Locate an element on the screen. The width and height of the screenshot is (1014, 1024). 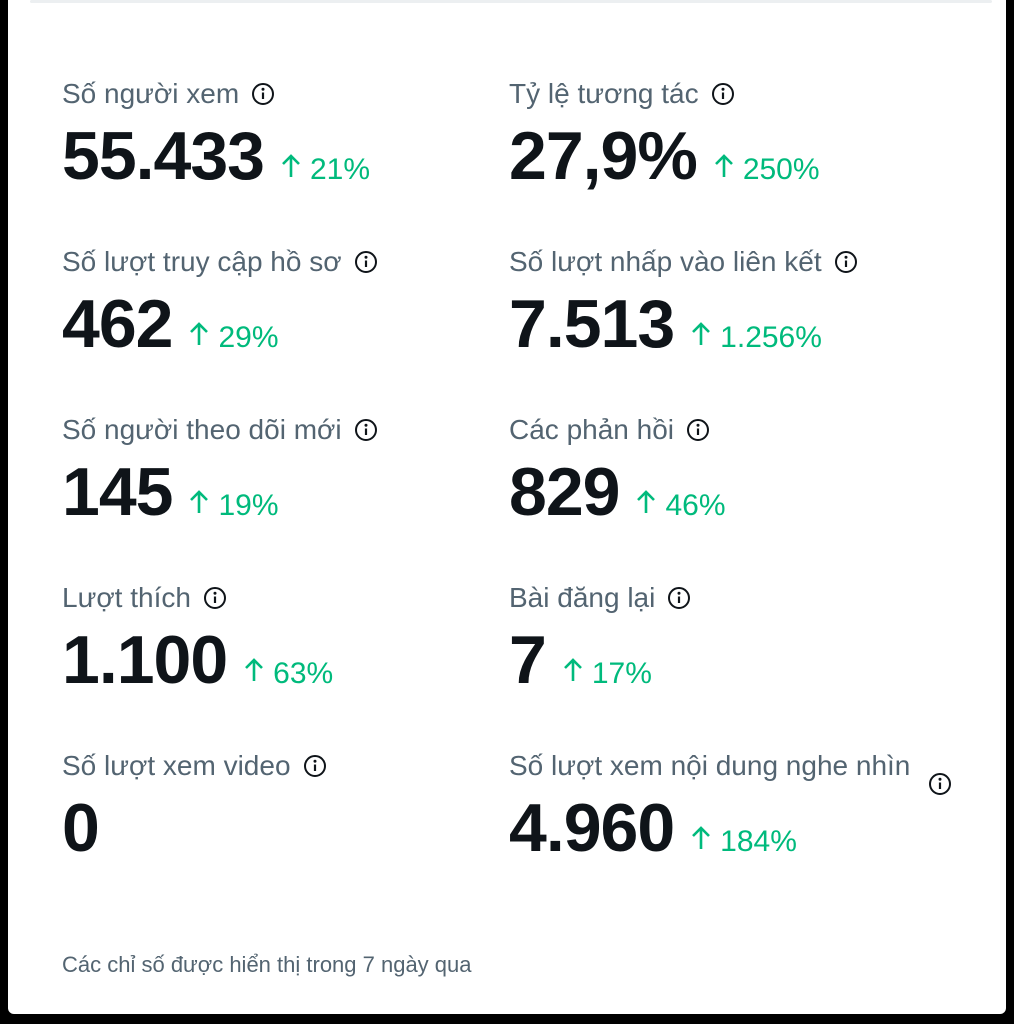
metric-video-views: Số lượt xem video 0 is located at coordinates (194, 809).